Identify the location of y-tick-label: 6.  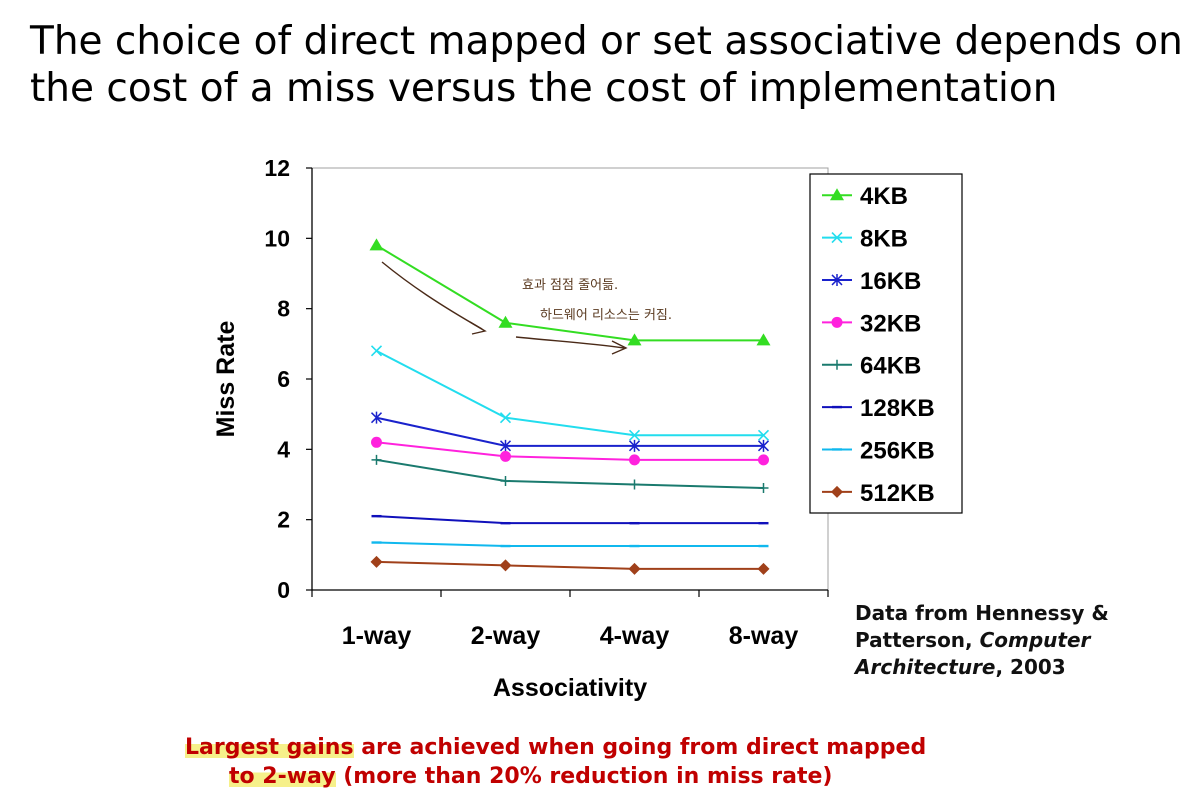
(283, 379).